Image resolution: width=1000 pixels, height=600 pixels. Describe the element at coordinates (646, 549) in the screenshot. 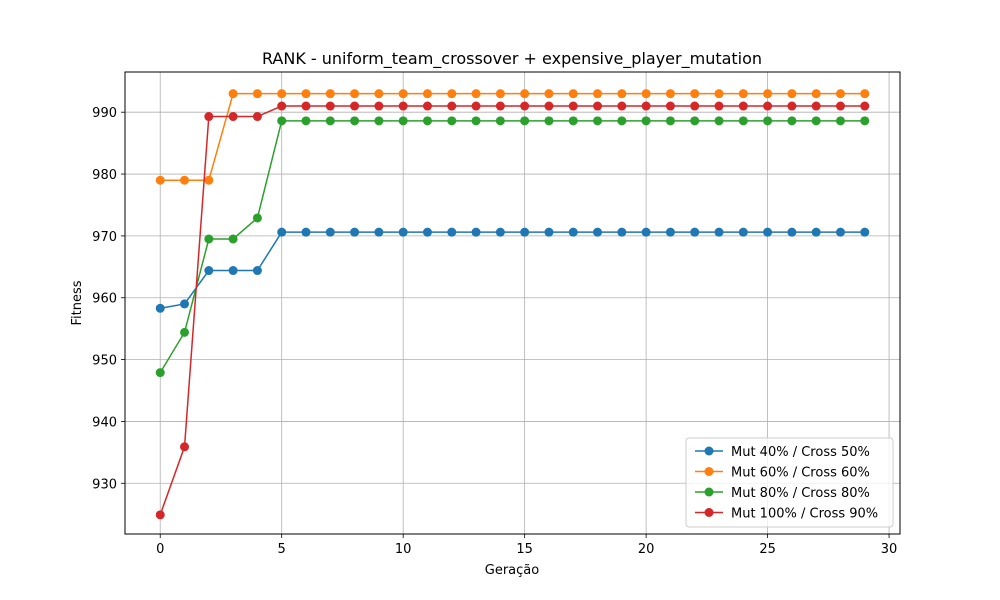

I see `x-tick-label: 20` at that location.